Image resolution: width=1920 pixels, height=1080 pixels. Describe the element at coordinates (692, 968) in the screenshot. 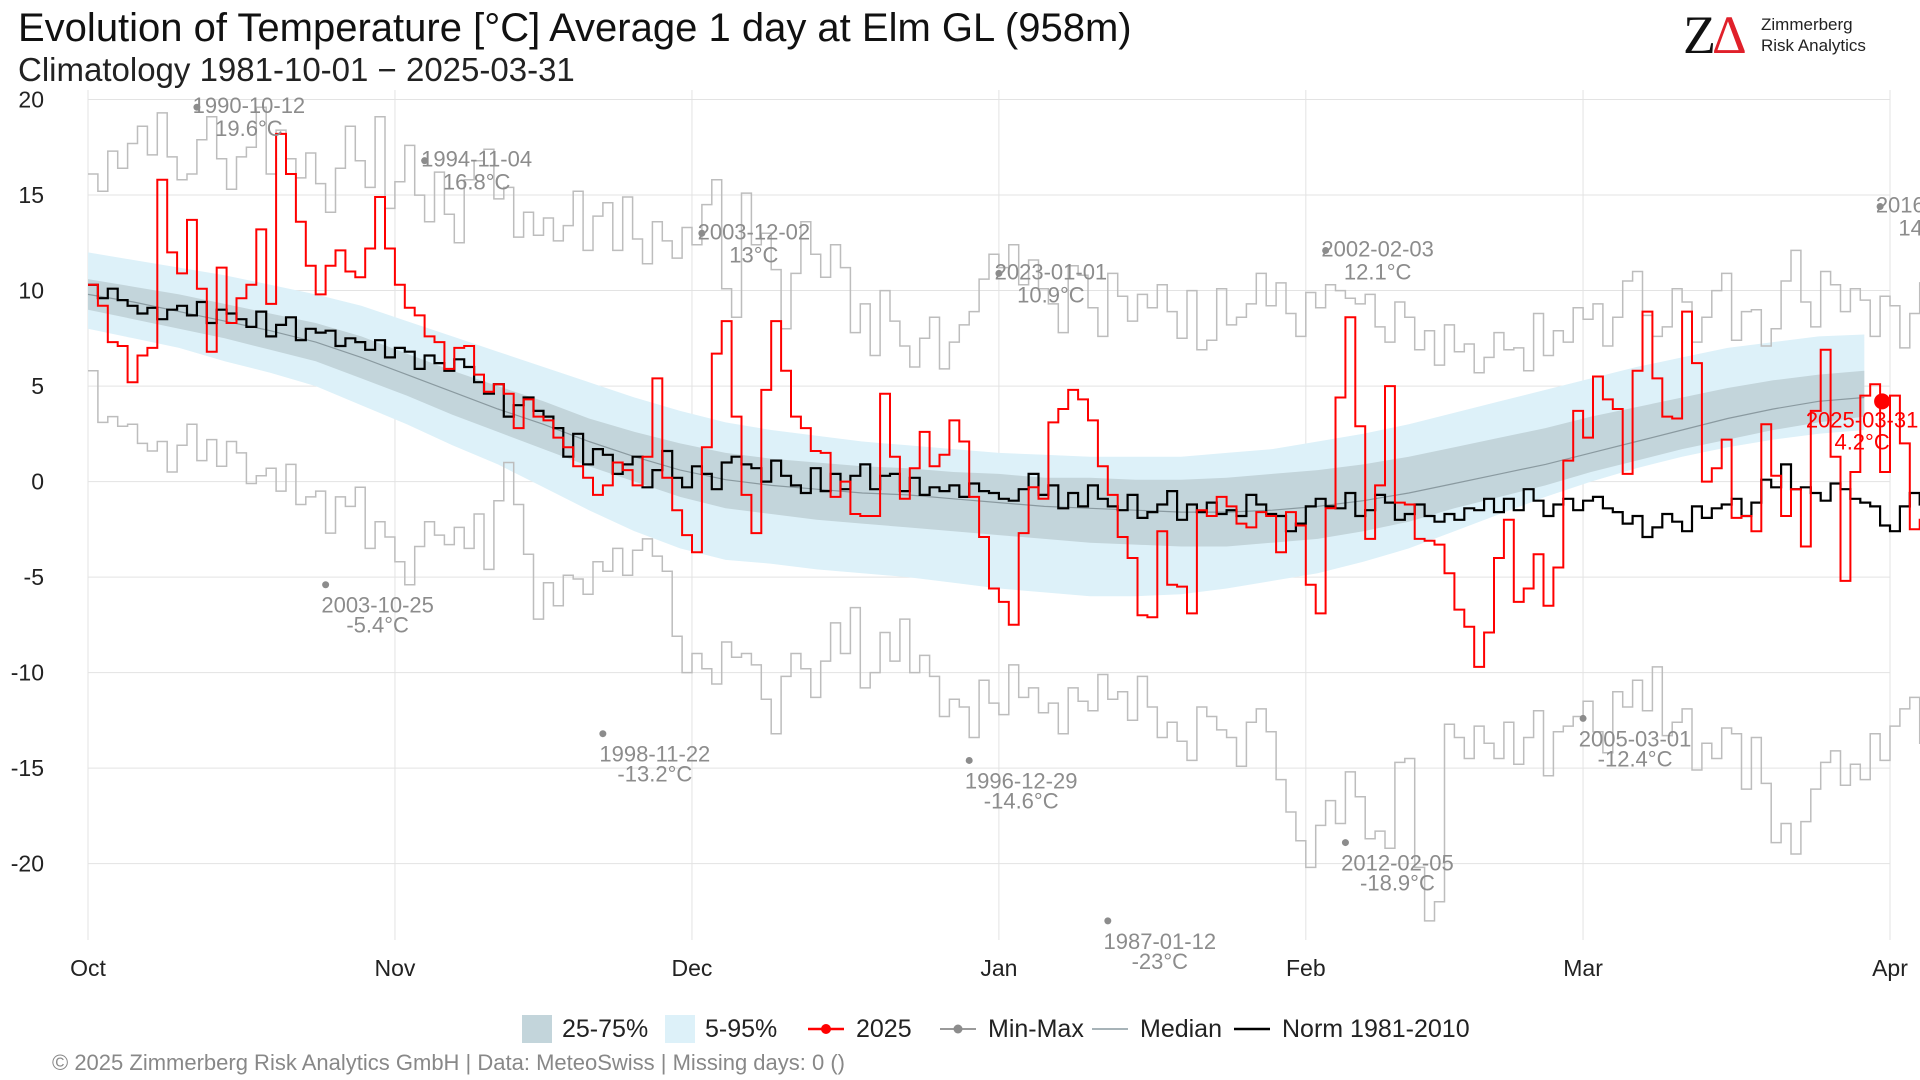

I see `x-tick-label: Dec` at that location.